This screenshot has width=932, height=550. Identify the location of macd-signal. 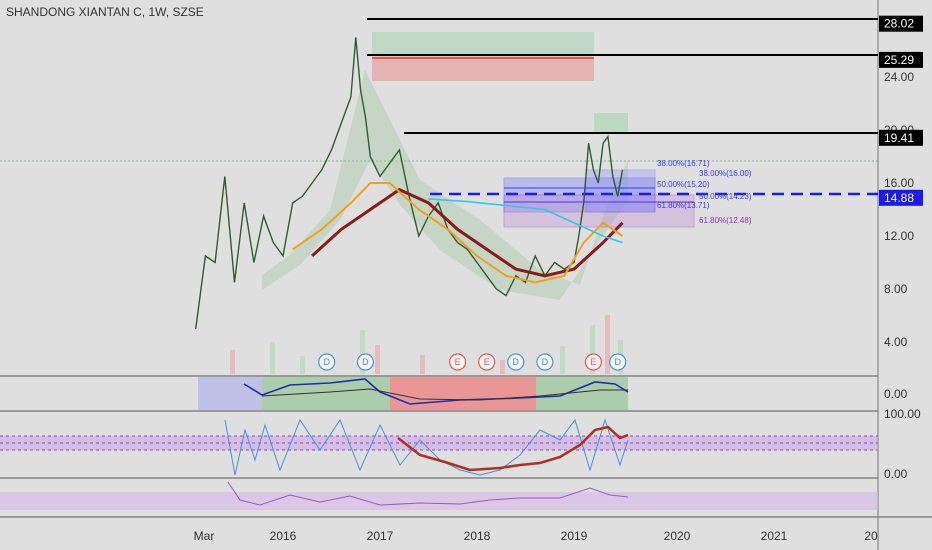
(444, 394).